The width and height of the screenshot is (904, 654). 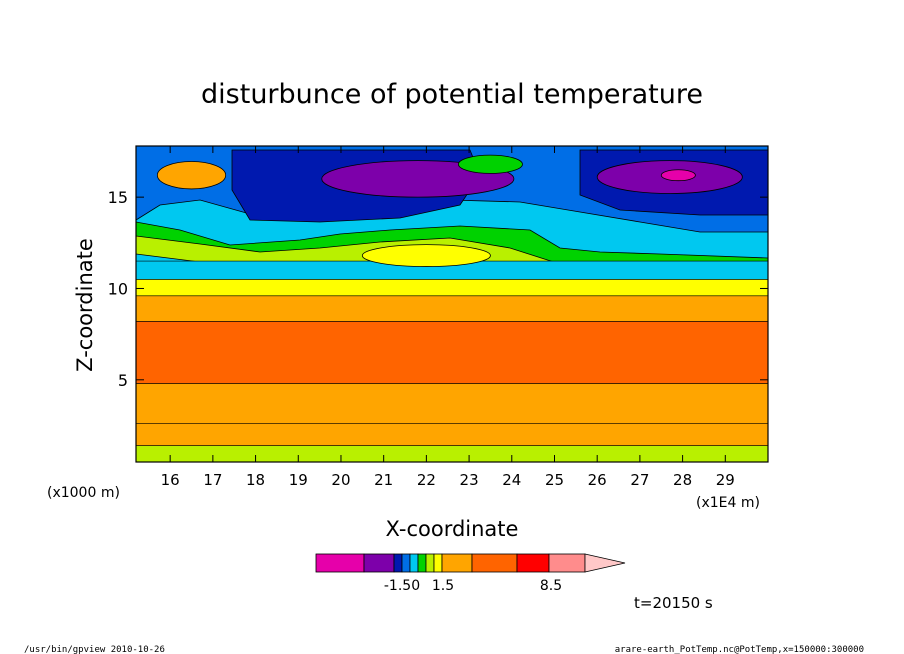 What do you see at coordinates (123, 380) in the screenshot?
I see `y-tick-label-5: 5` at bounding box center [123, 380].